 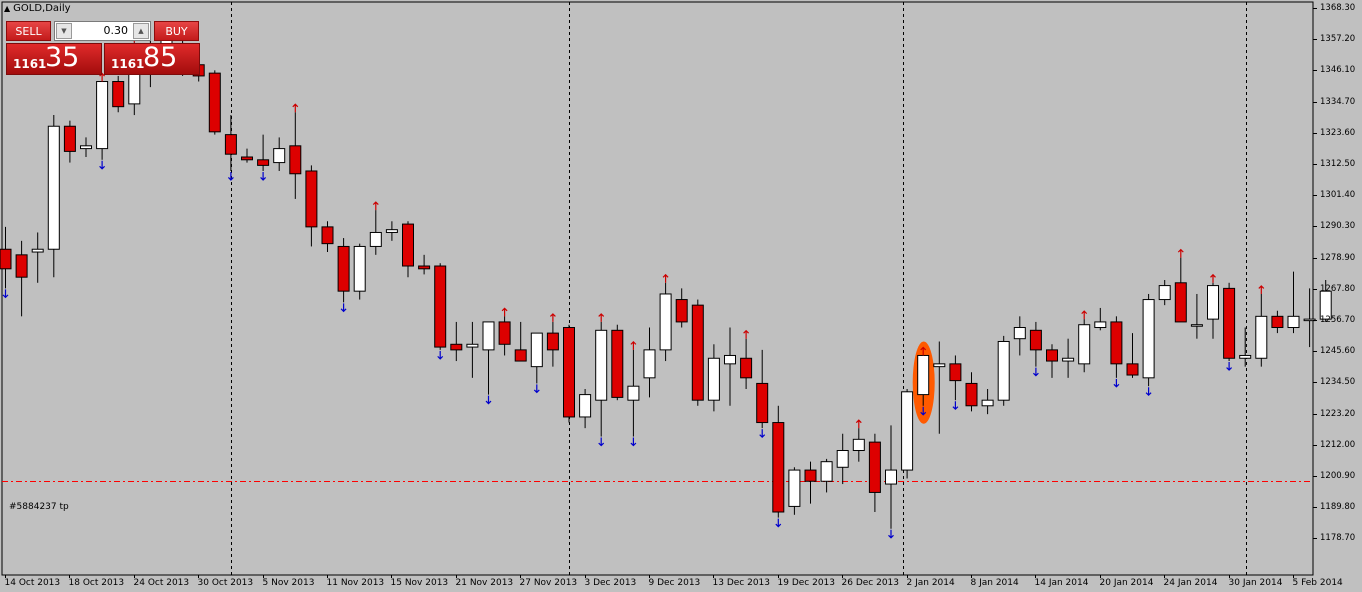 I want to click on buy-price-button: 1161 85, so click(x=152, y=58).